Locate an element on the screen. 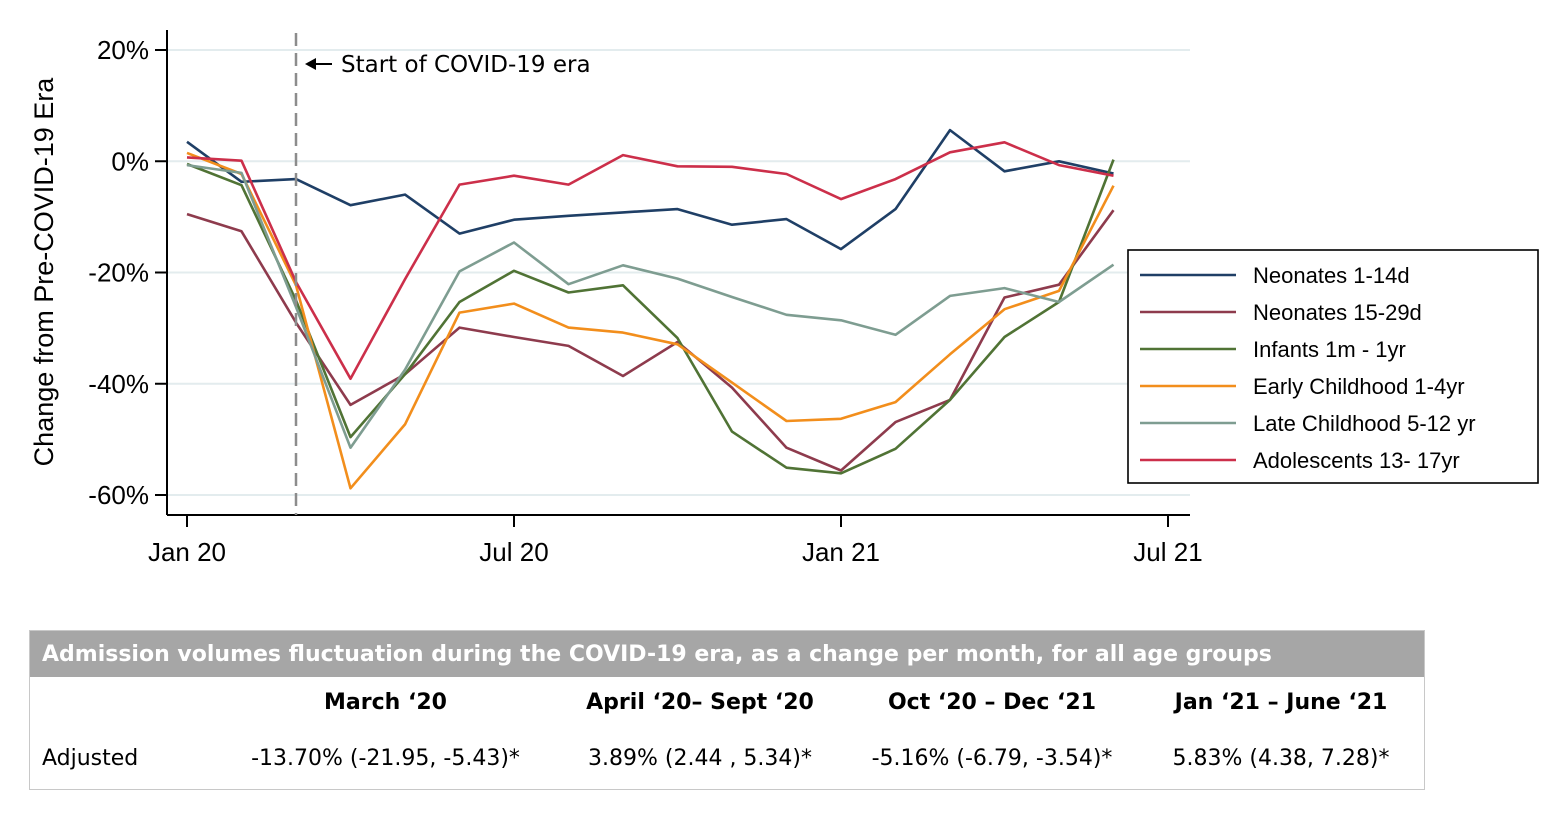 Image resolution: width=1565 pixels, height=817 pixels. covid-era-annotation: Start of COVID-19 era is located at coordinates (442, 274).